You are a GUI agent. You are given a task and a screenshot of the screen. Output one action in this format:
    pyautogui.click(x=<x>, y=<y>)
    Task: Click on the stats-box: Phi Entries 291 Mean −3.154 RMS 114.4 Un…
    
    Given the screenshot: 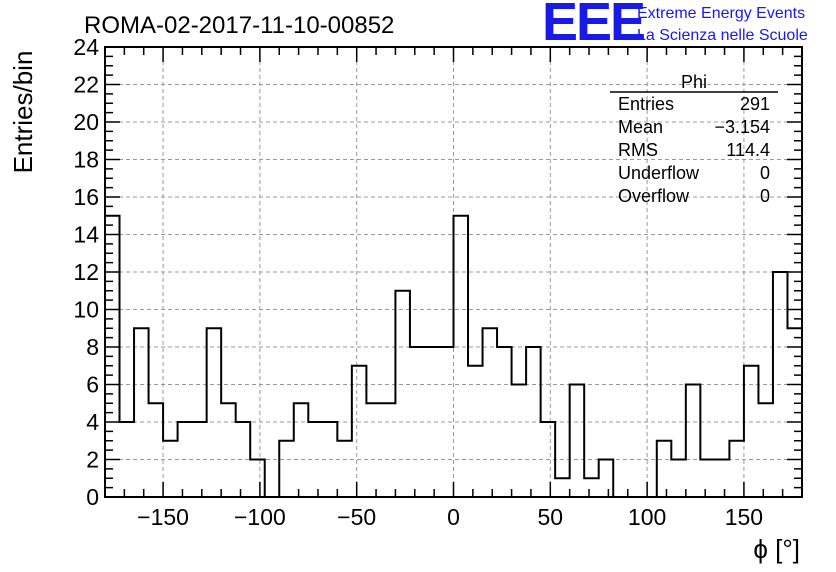 What is the action you would take?
    pyautogui.click(x=694, y=139)
    